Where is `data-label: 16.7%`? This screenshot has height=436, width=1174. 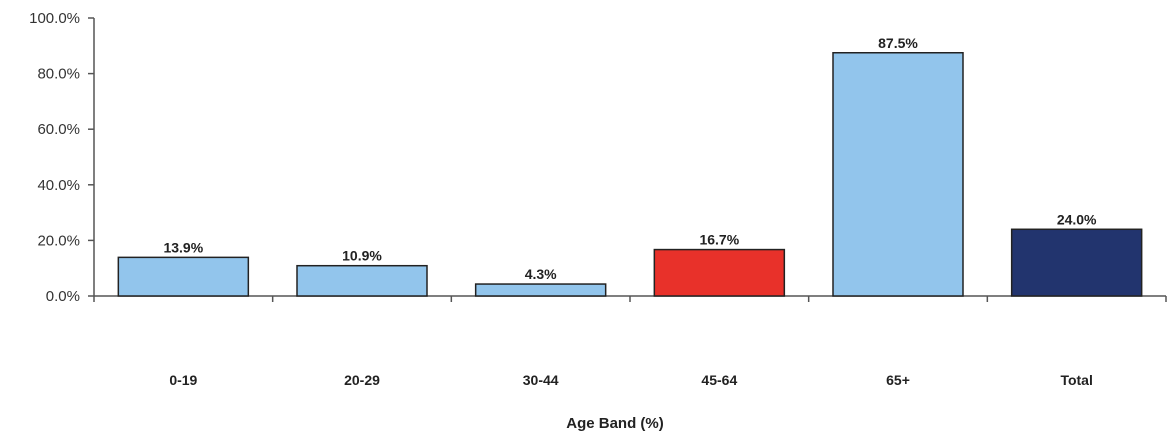
data-label: 16.7% is located at coordinates (719, 240).